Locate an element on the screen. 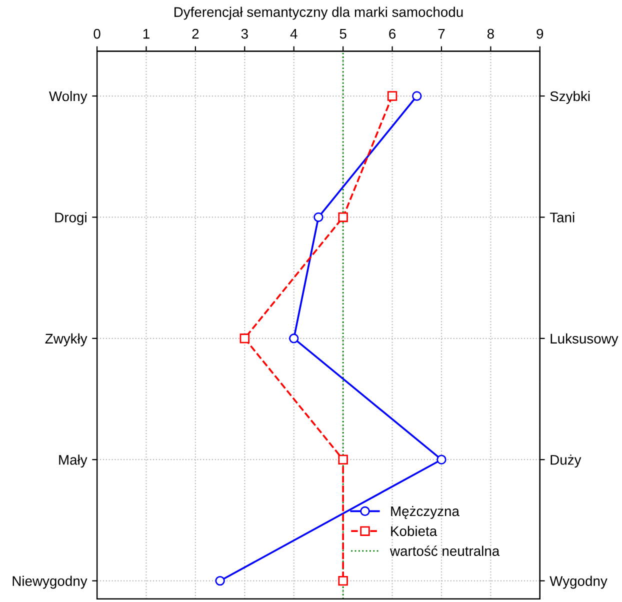 The height and width of the screenshot is (602, 622). x-tick-label: 7 is located at coordinates (441, 34).